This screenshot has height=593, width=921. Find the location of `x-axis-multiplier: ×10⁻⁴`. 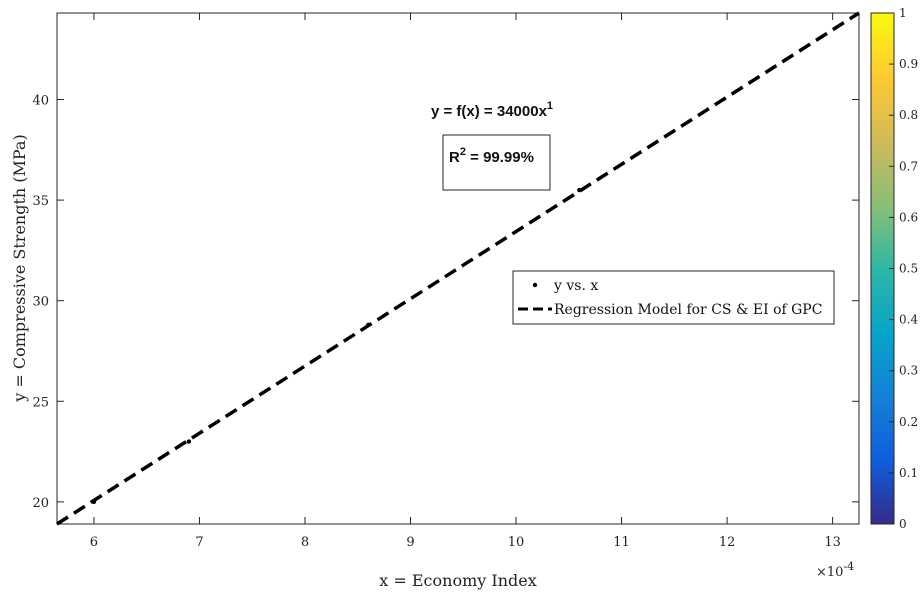

x-axis-multiplier: ×10⁻⁴ is located at coordinates (835, 570).